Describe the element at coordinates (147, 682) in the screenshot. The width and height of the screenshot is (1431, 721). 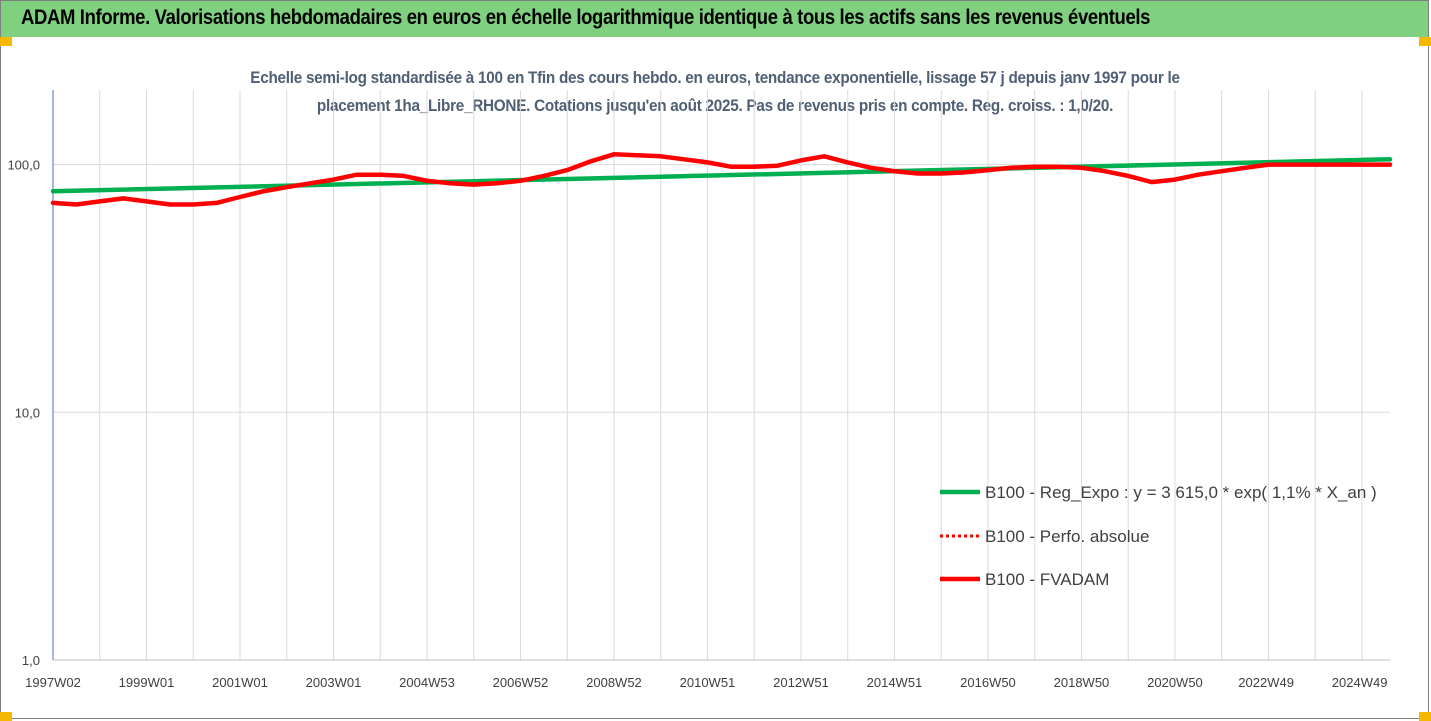
I see `x-tick-label: 1999W01` at that location.